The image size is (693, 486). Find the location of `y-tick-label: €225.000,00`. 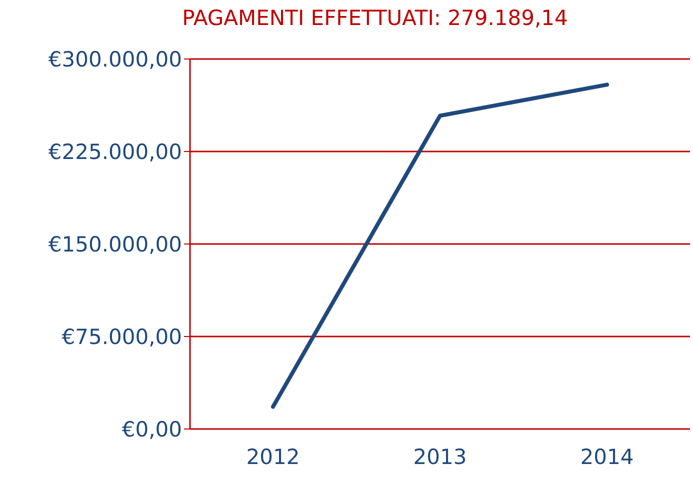

y-tick-label: €225.000,00 is located at coordinates (115, 152).